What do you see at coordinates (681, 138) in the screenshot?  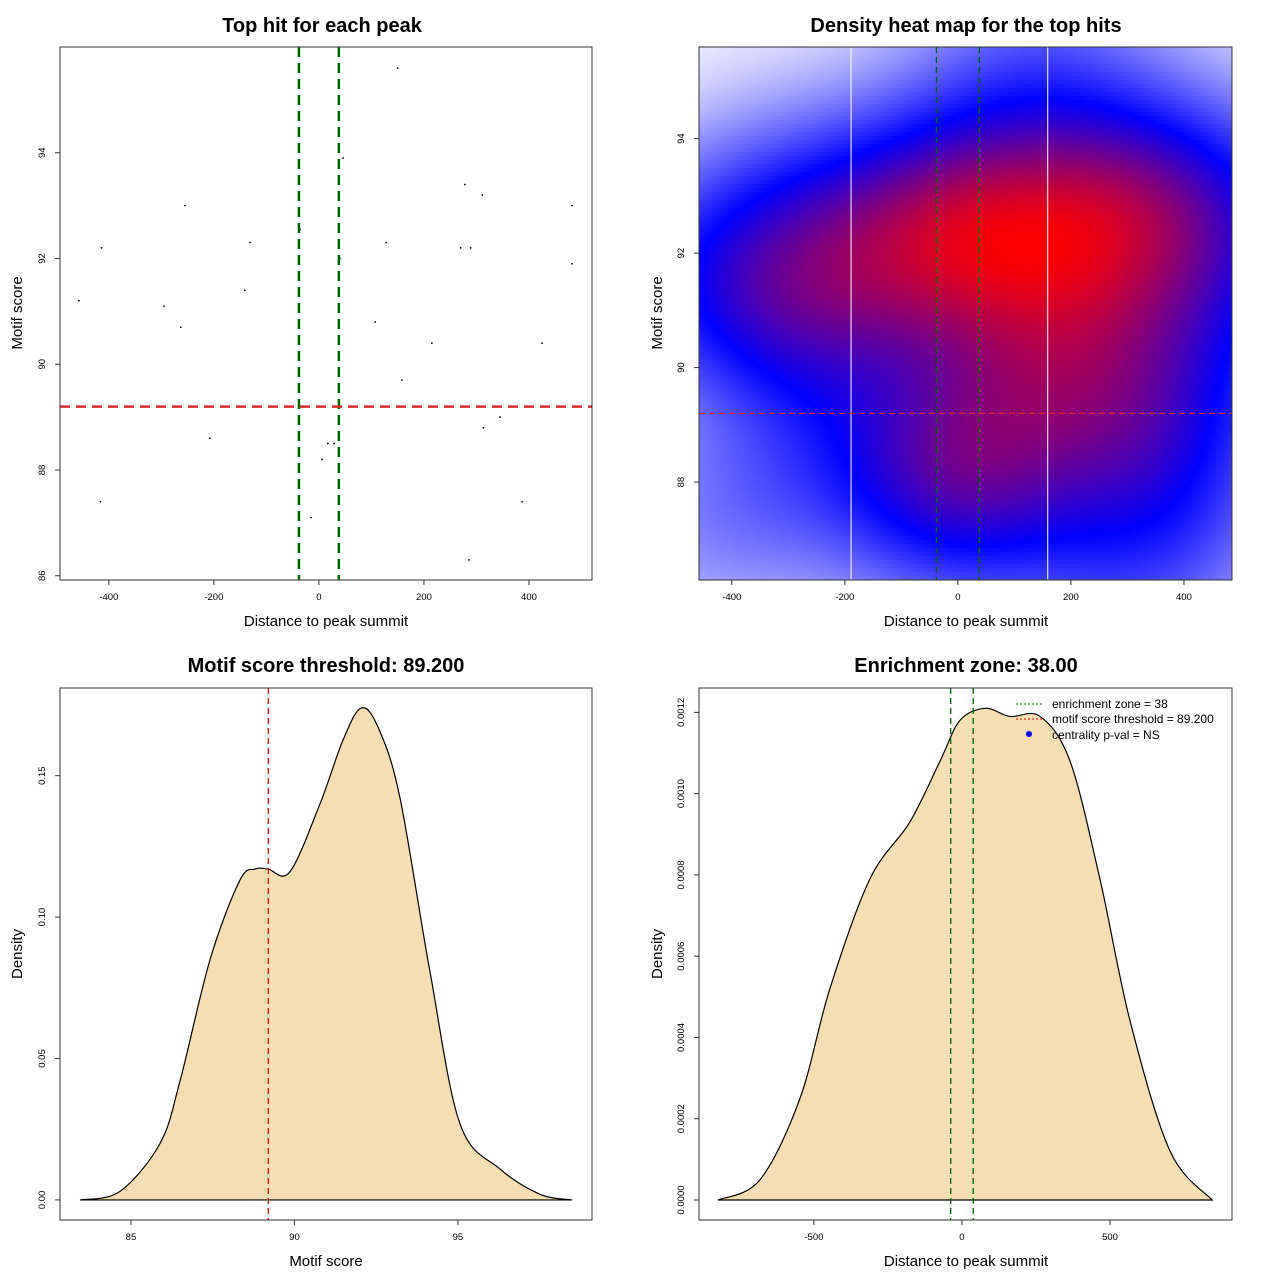 I see `panel-2-y-tick-label: 94` at bounding box center [681, 138].